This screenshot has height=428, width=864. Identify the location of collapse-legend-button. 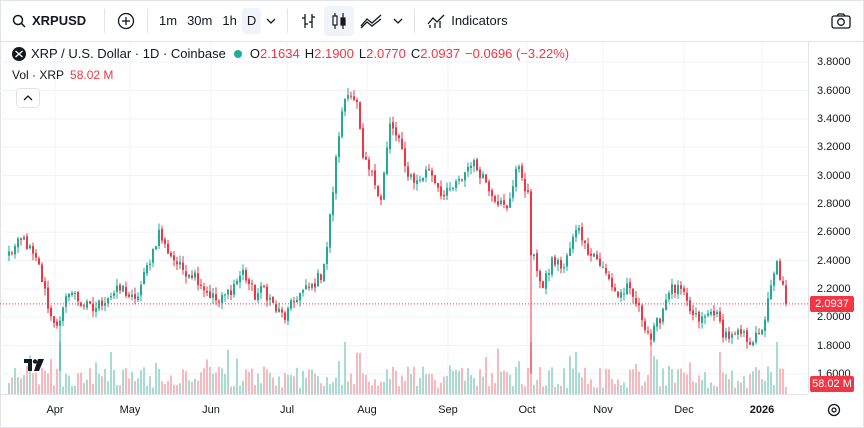
(28, 98).